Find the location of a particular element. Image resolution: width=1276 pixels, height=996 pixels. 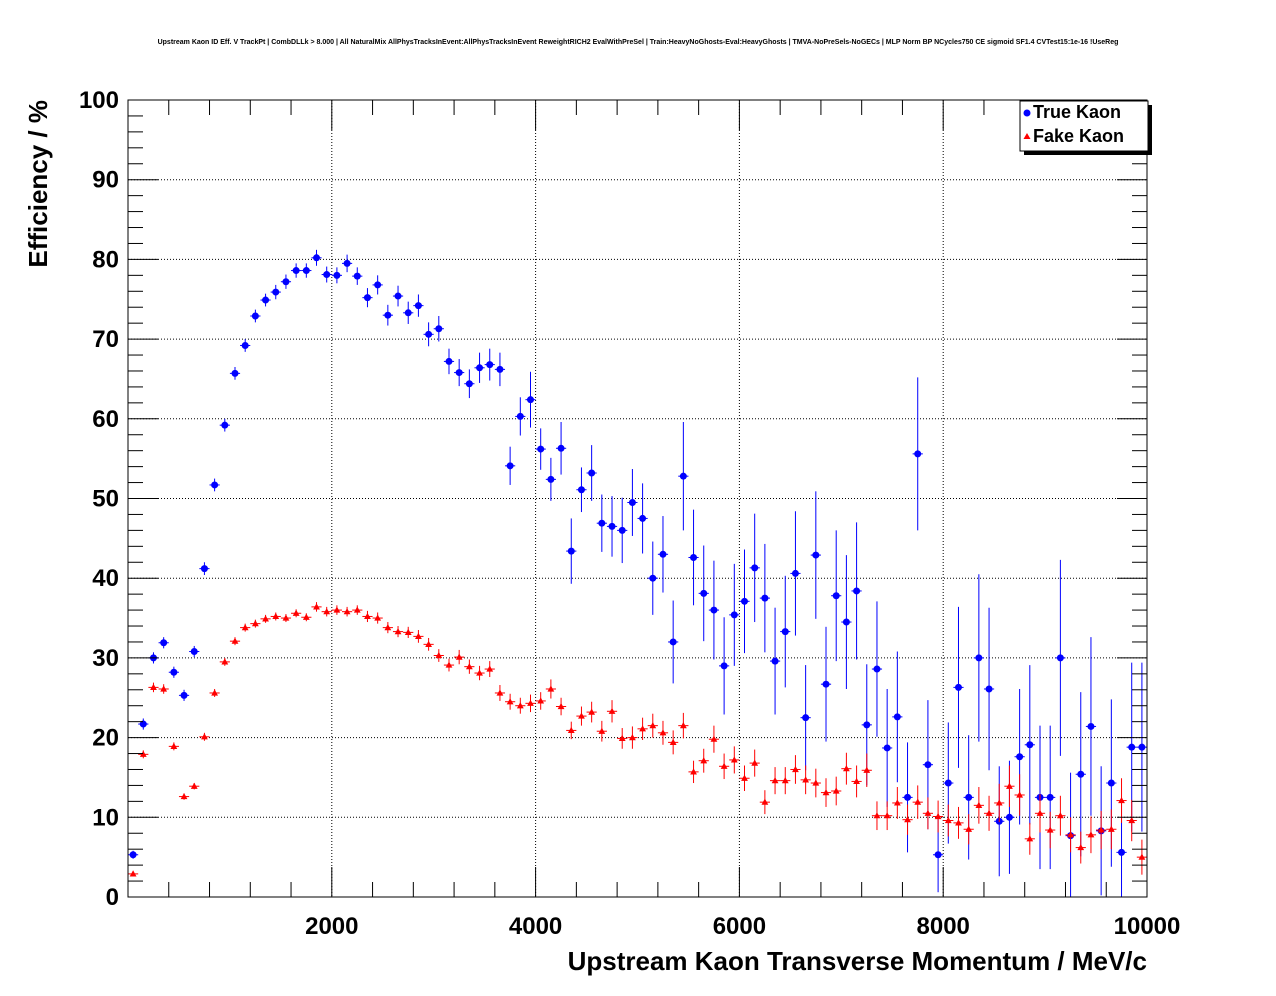

x-tick-label: 4000 is located at coordinates (535, 926).